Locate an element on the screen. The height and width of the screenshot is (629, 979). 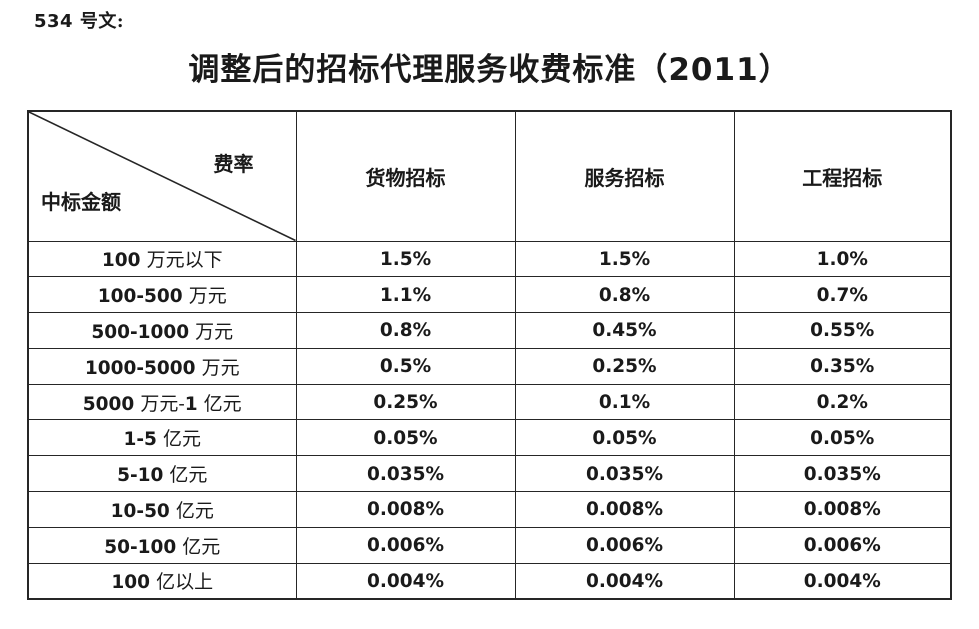
row-label-cell: 100 亿以上 is located at coordinates (162, 581).